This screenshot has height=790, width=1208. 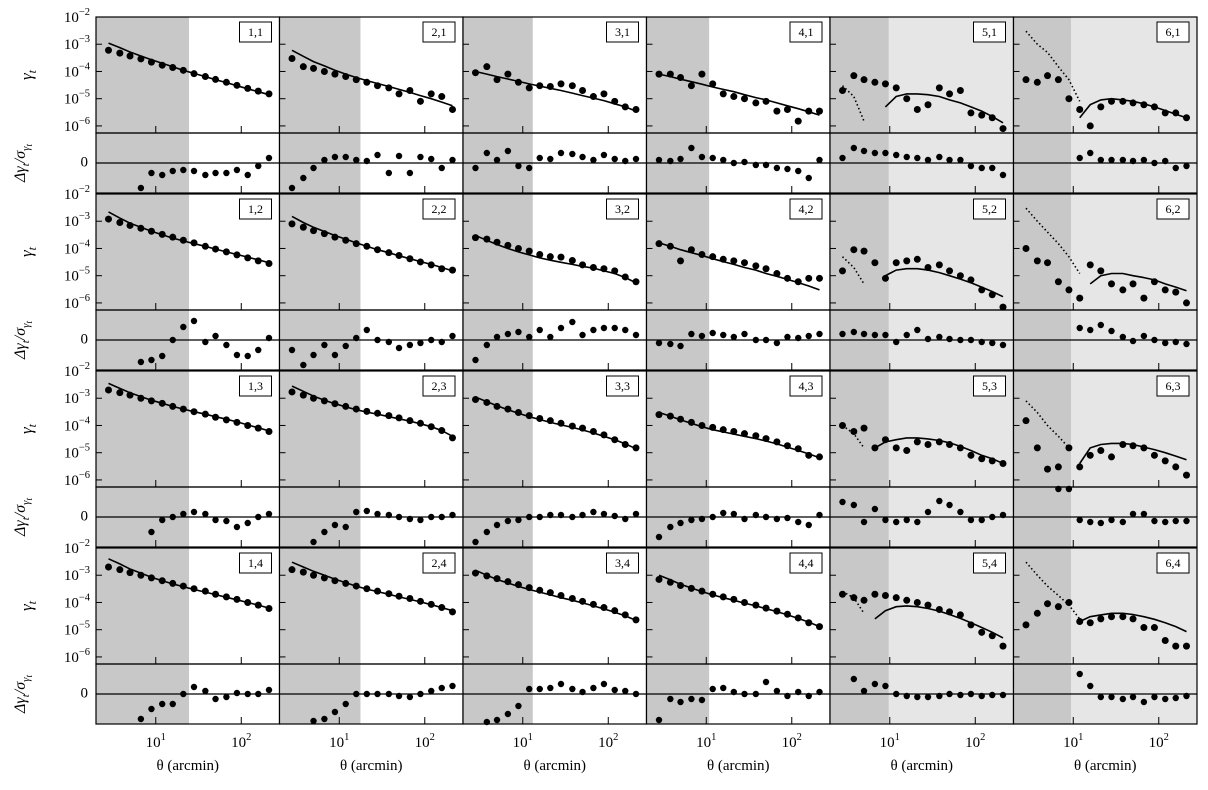 What do you see at coordinates (806, 209) in the screenshot?
I see `panel-label: 4,2` at bounding box center [806, 209].